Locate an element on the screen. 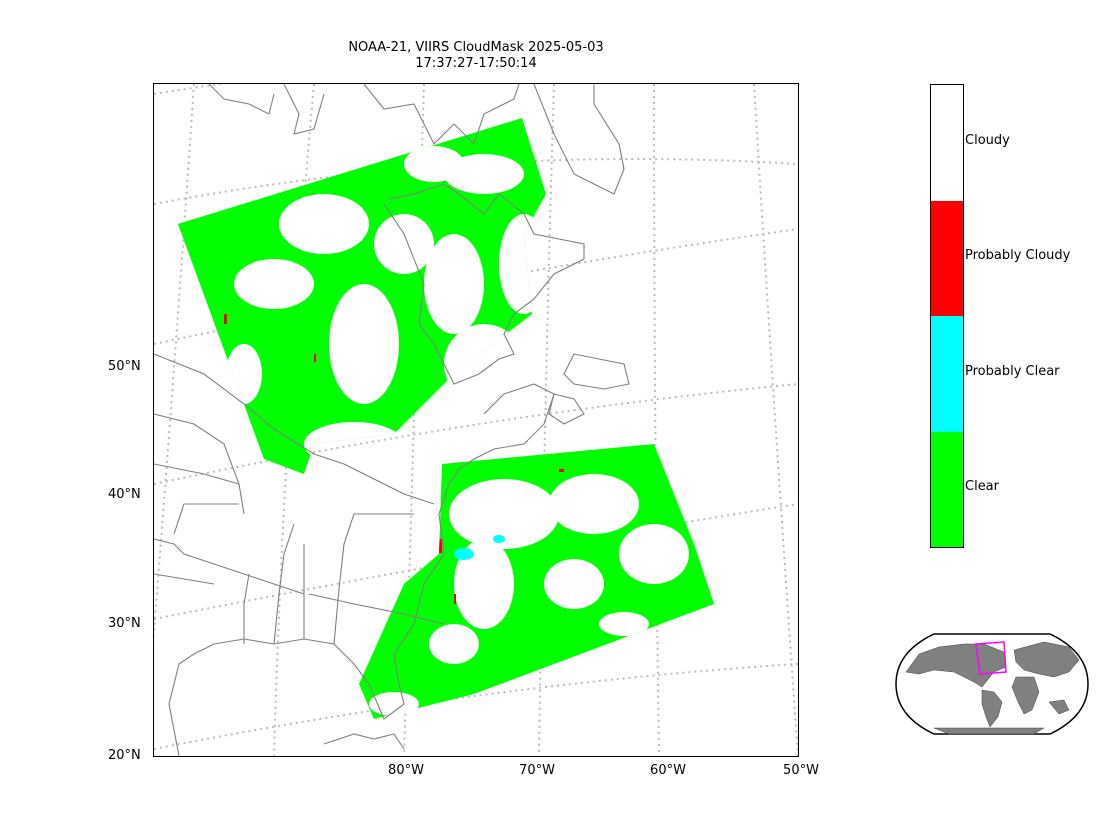  title-line-2: 17:37:27-17:50:14 is located at coordinates (476, 63).